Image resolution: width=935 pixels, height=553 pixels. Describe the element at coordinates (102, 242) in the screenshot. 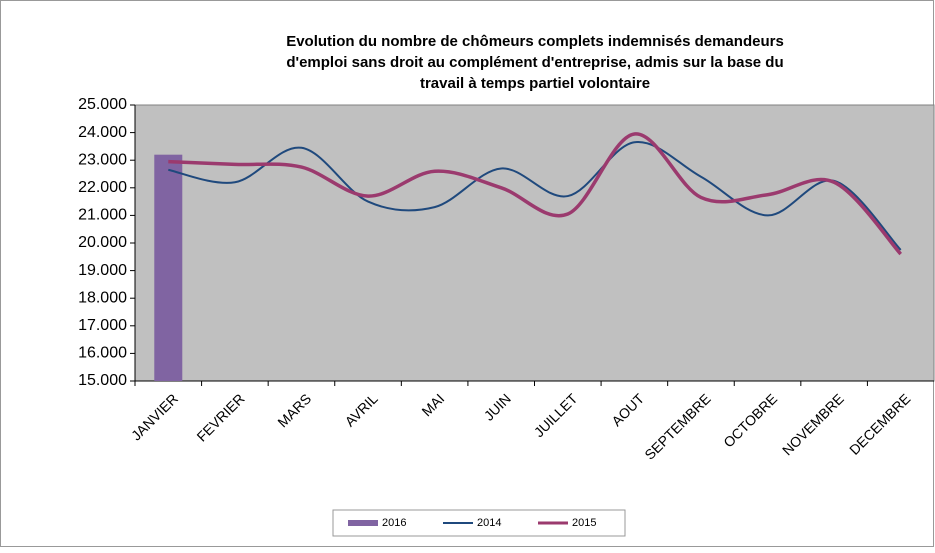

I see `y-tick-label: 20.000` at that location.